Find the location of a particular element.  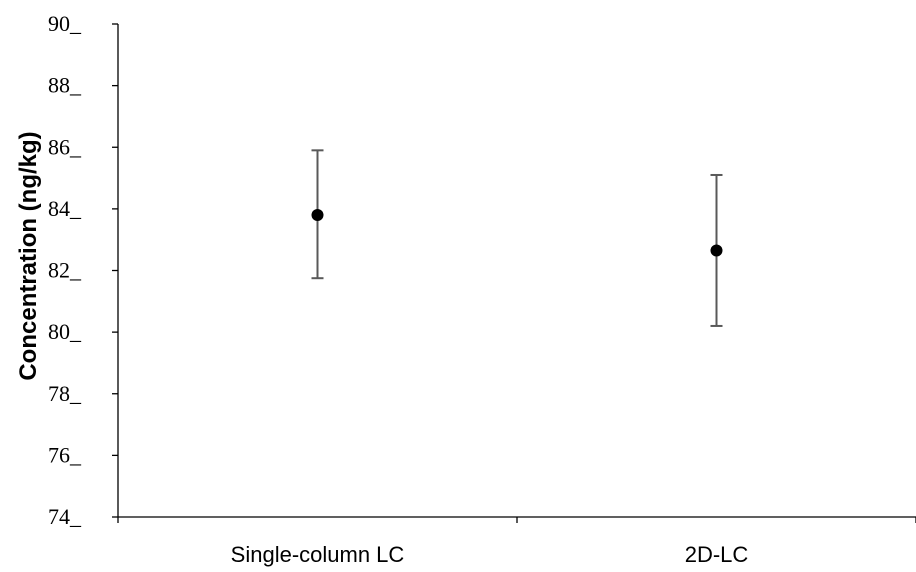

y-axis-label: Concentration (ng/kg) is located at coordinates (28, 255).